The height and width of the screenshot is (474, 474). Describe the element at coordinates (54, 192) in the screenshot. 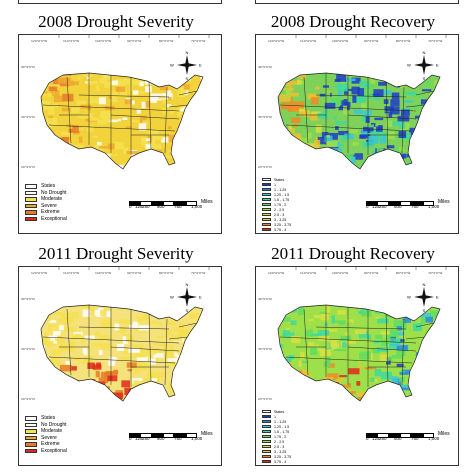

I see `legend-label: No Drought` at that location.